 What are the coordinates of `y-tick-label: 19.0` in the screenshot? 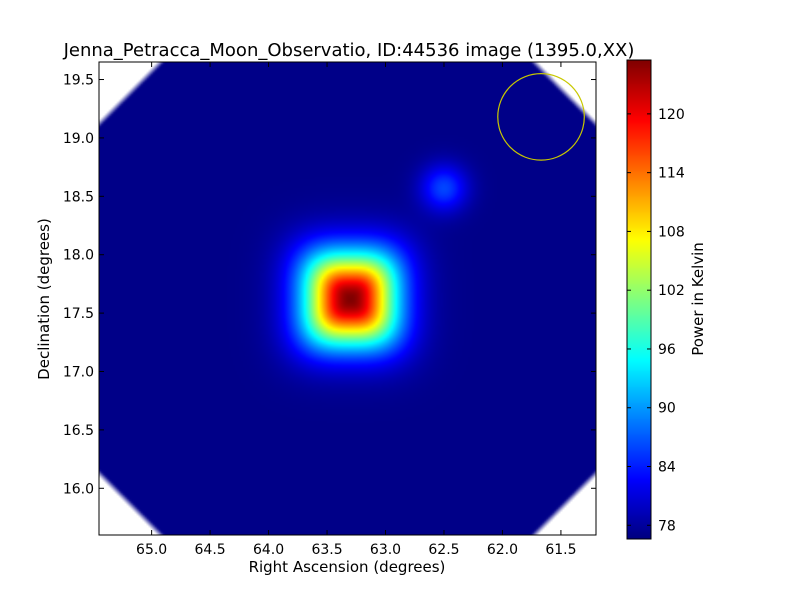 It's located at (78, 139).